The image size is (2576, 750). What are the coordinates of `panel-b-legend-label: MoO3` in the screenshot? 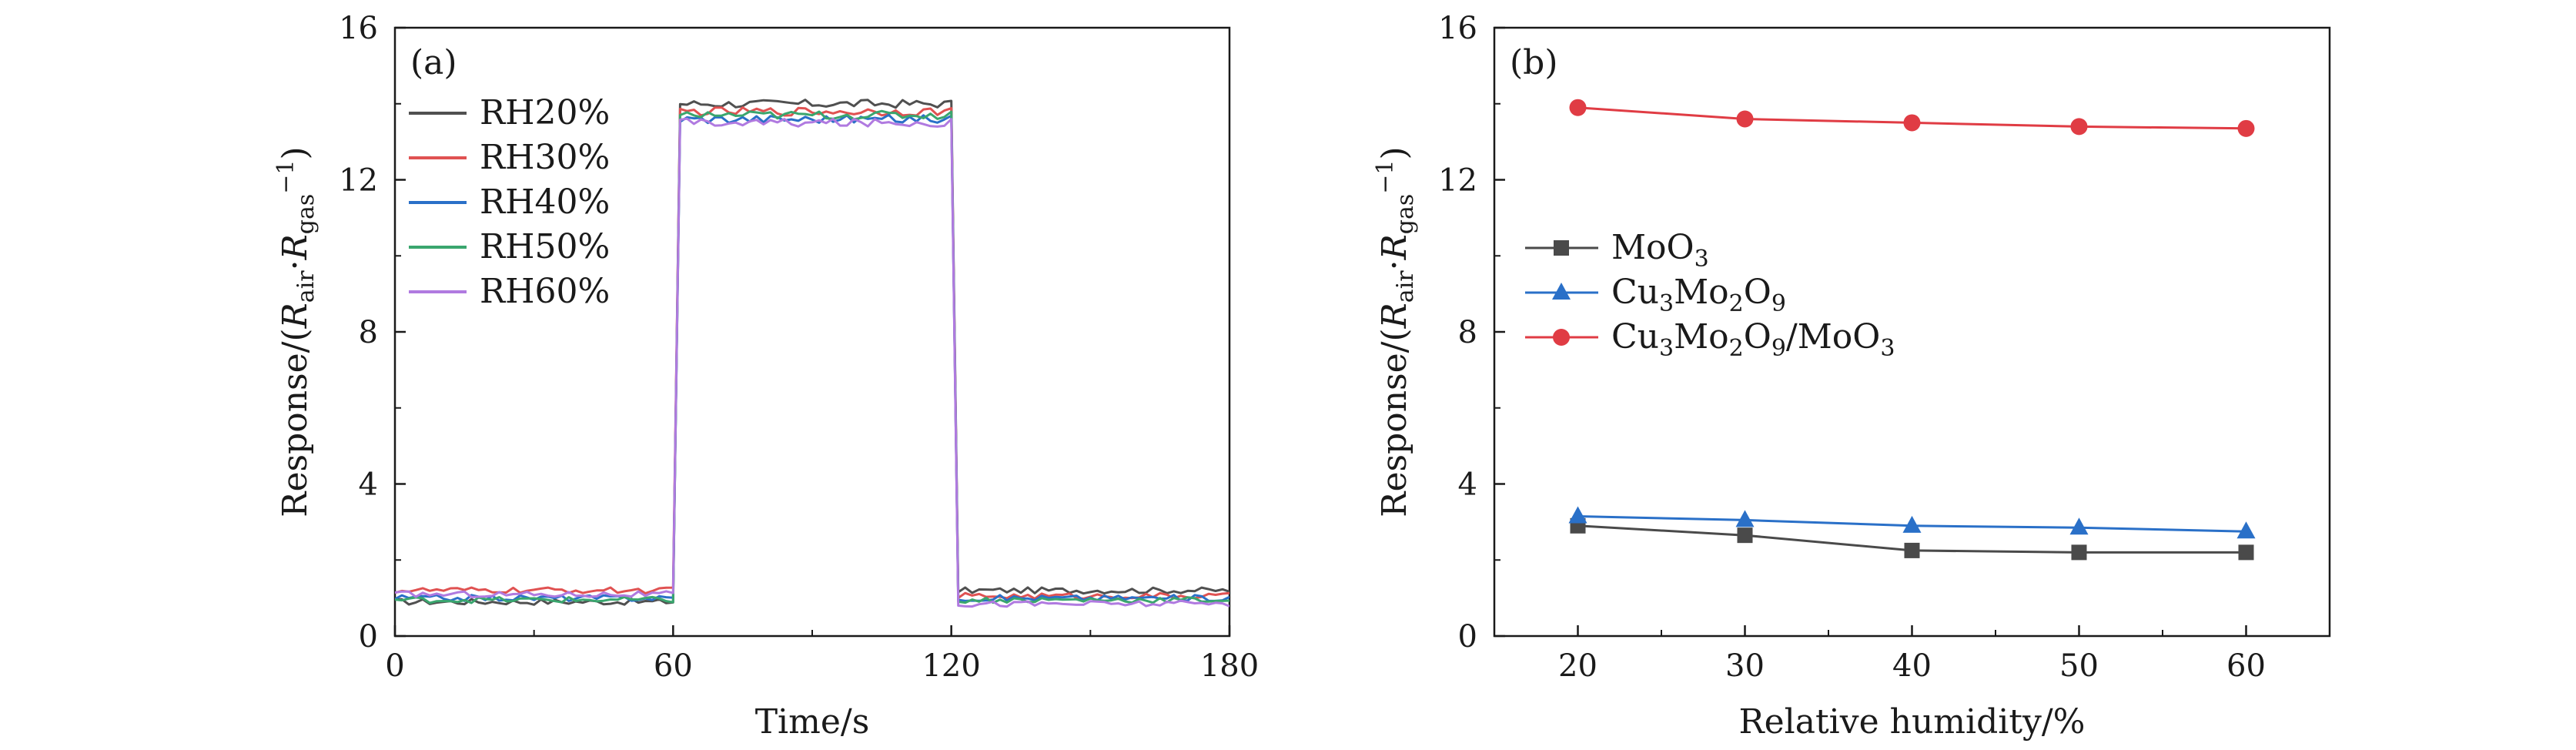 It's located at (1660, 250).